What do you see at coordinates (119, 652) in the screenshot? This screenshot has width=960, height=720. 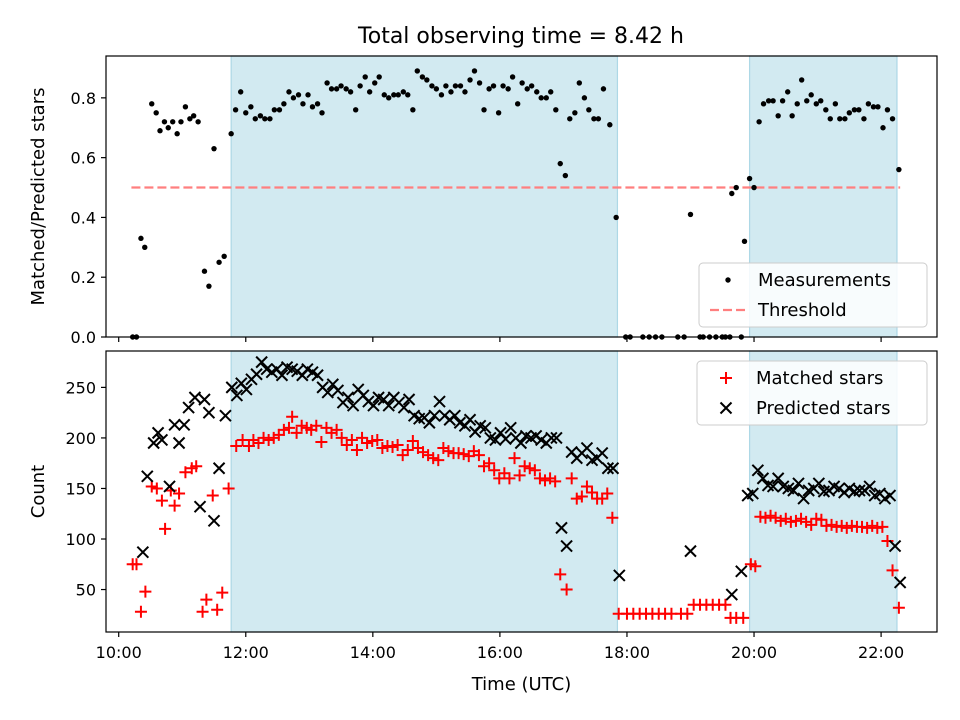 I see `x-tick-label: 10:00` at bounding box center [119, 652].